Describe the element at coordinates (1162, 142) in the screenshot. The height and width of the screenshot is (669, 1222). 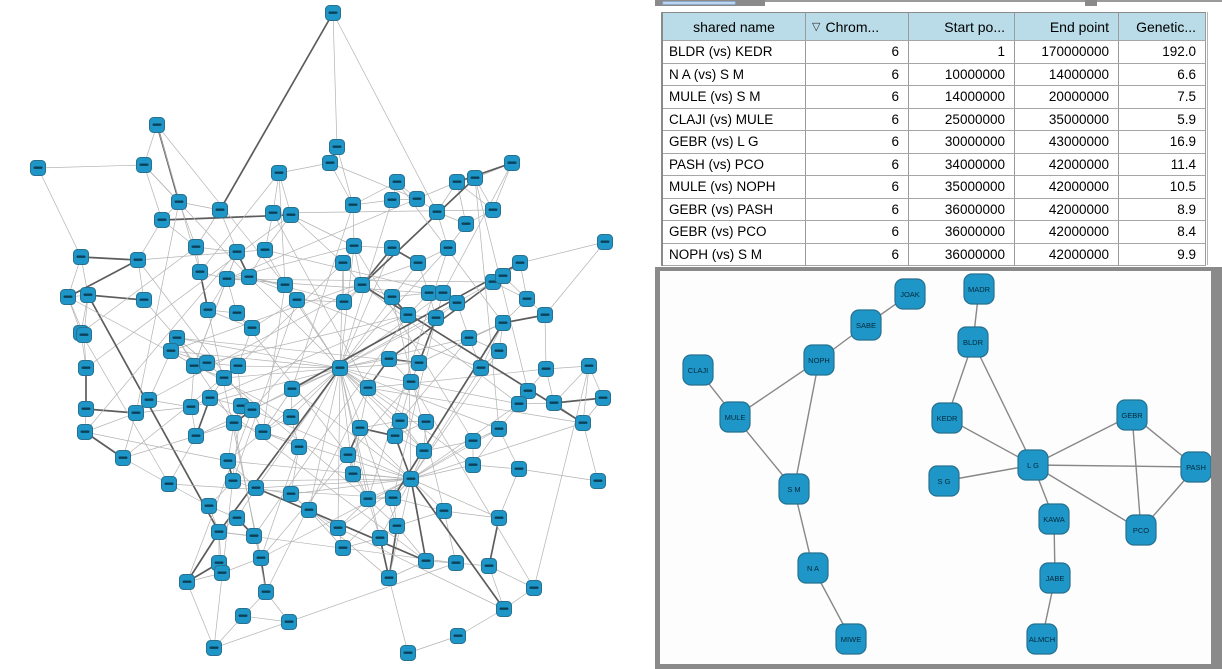
I see `table-cell: 16.9` at that location.